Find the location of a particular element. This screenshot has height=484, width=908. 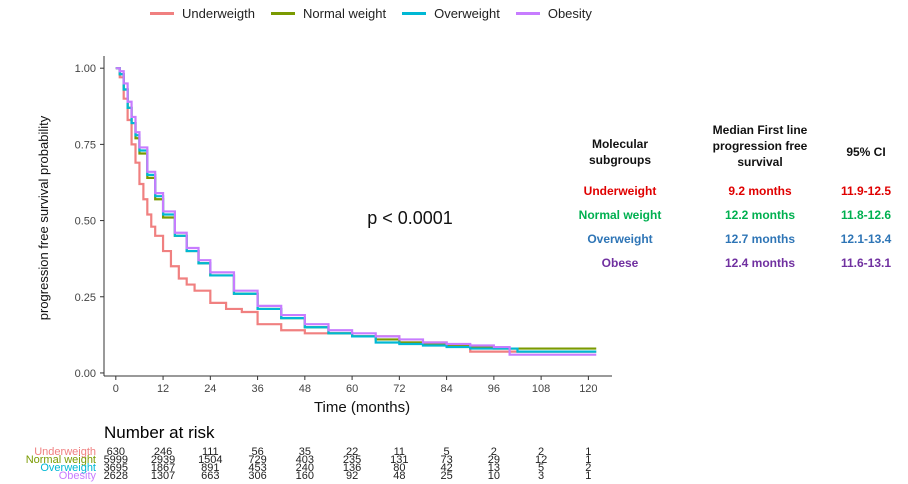

stats-header-ci: 95% CI is located at coordinates (866, 152).